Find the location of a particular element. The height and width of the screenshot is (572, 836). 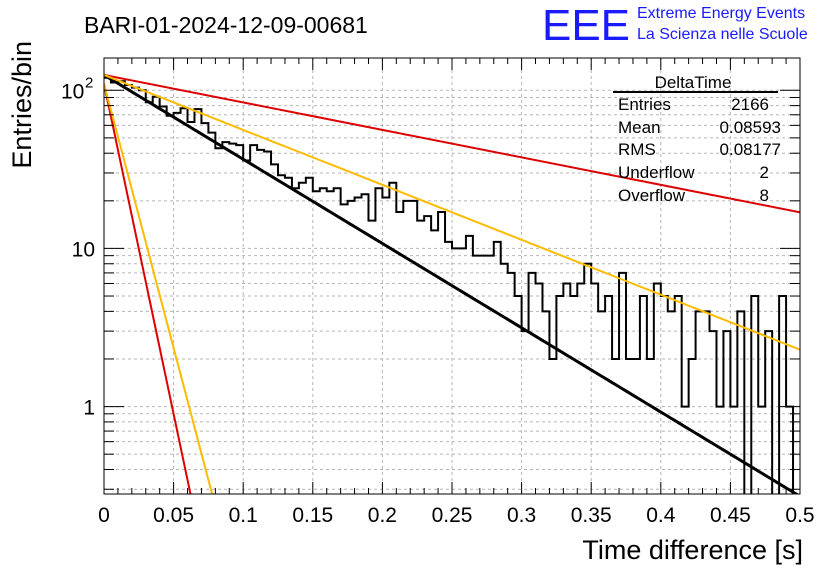

eee-logo-mark: EEE is located at coordinates (586, 25).